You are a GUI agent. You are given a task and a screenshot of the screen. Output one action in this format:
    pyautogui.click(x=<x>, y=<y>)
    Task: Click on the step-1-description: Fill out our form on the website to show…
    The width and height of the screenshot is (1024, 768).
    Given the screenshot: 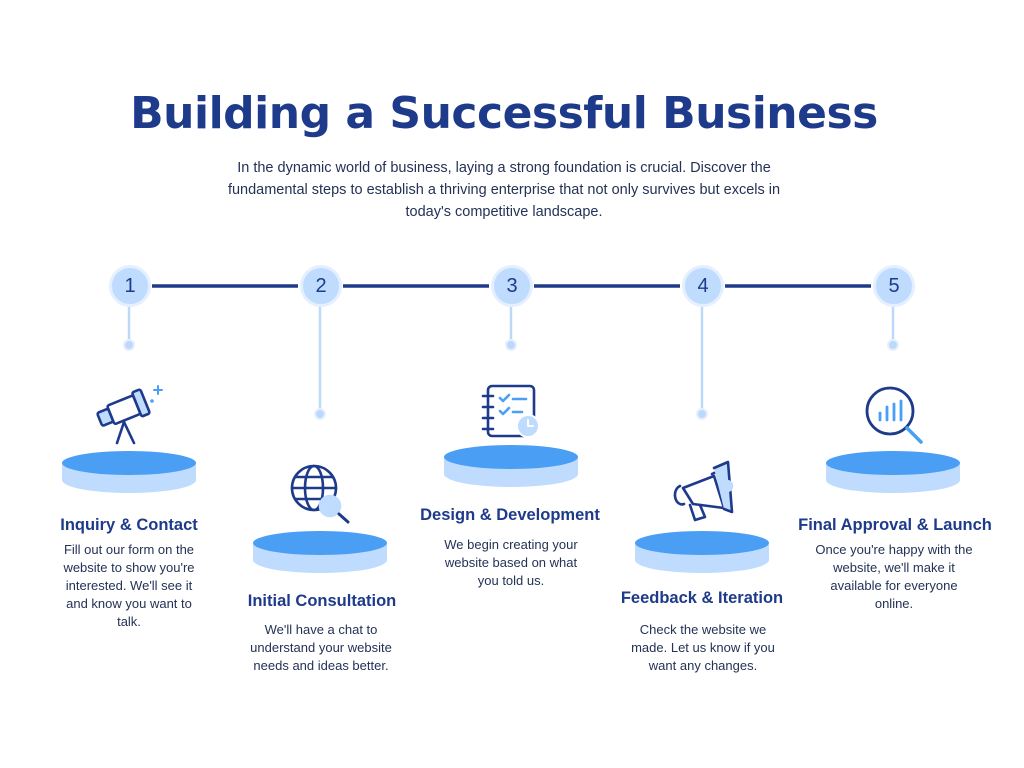 What is the action you would take?
    pyautogui.click(x=129, y=585)
    